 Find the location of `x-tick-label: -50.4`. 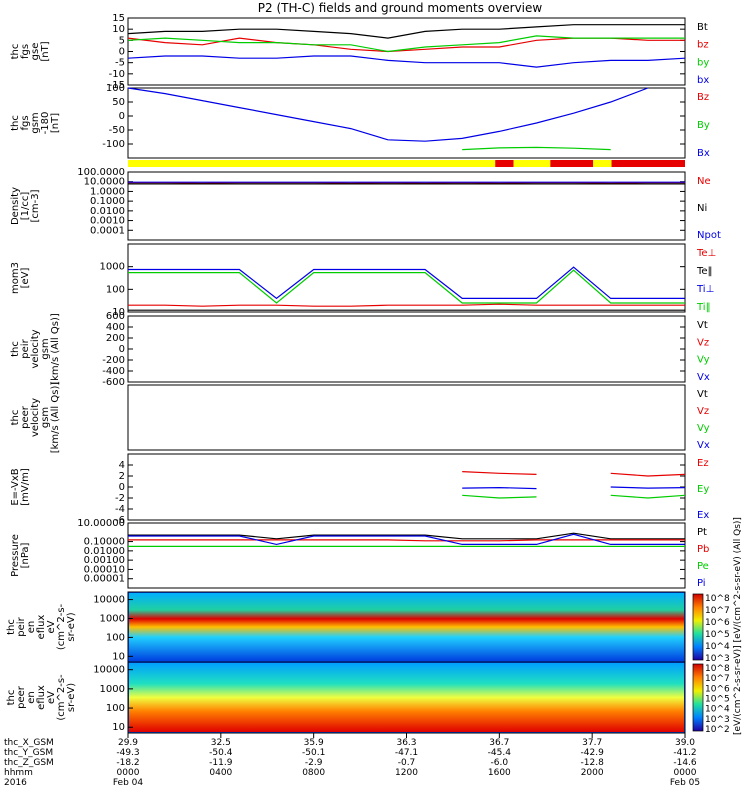

x-tick-label: -50.4 is located at coordinates (221, 753).